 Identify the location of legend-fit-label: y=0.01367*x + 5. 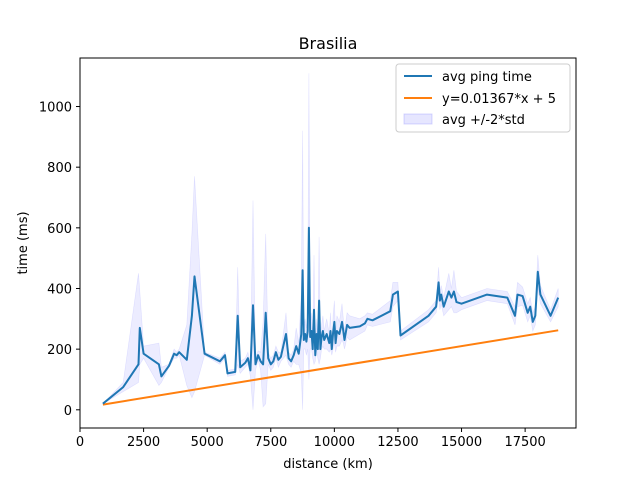
(499, 99).